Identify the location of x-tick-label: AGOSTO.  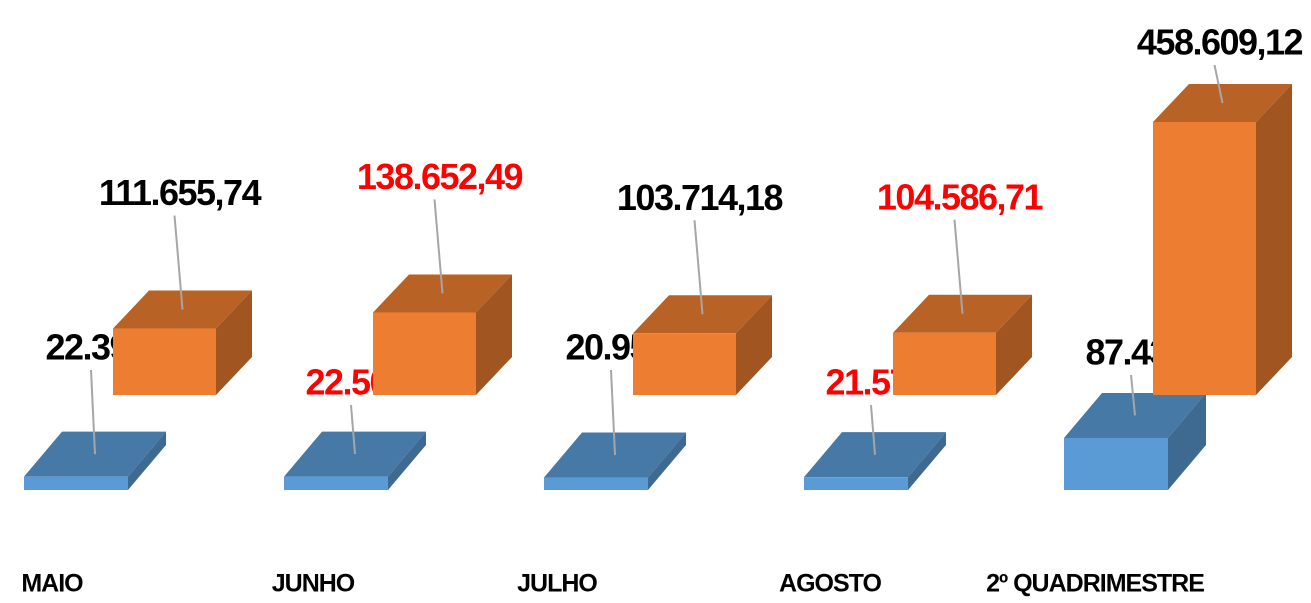
(830, 584).